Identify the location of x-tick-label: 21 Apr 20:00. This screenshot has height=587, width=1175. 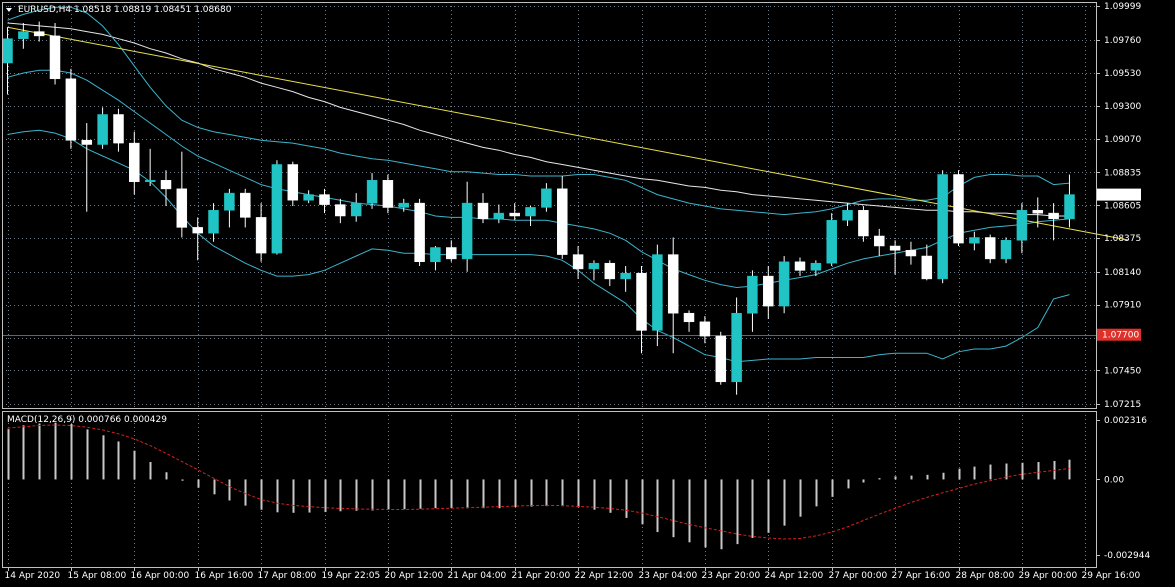
(541, 576).